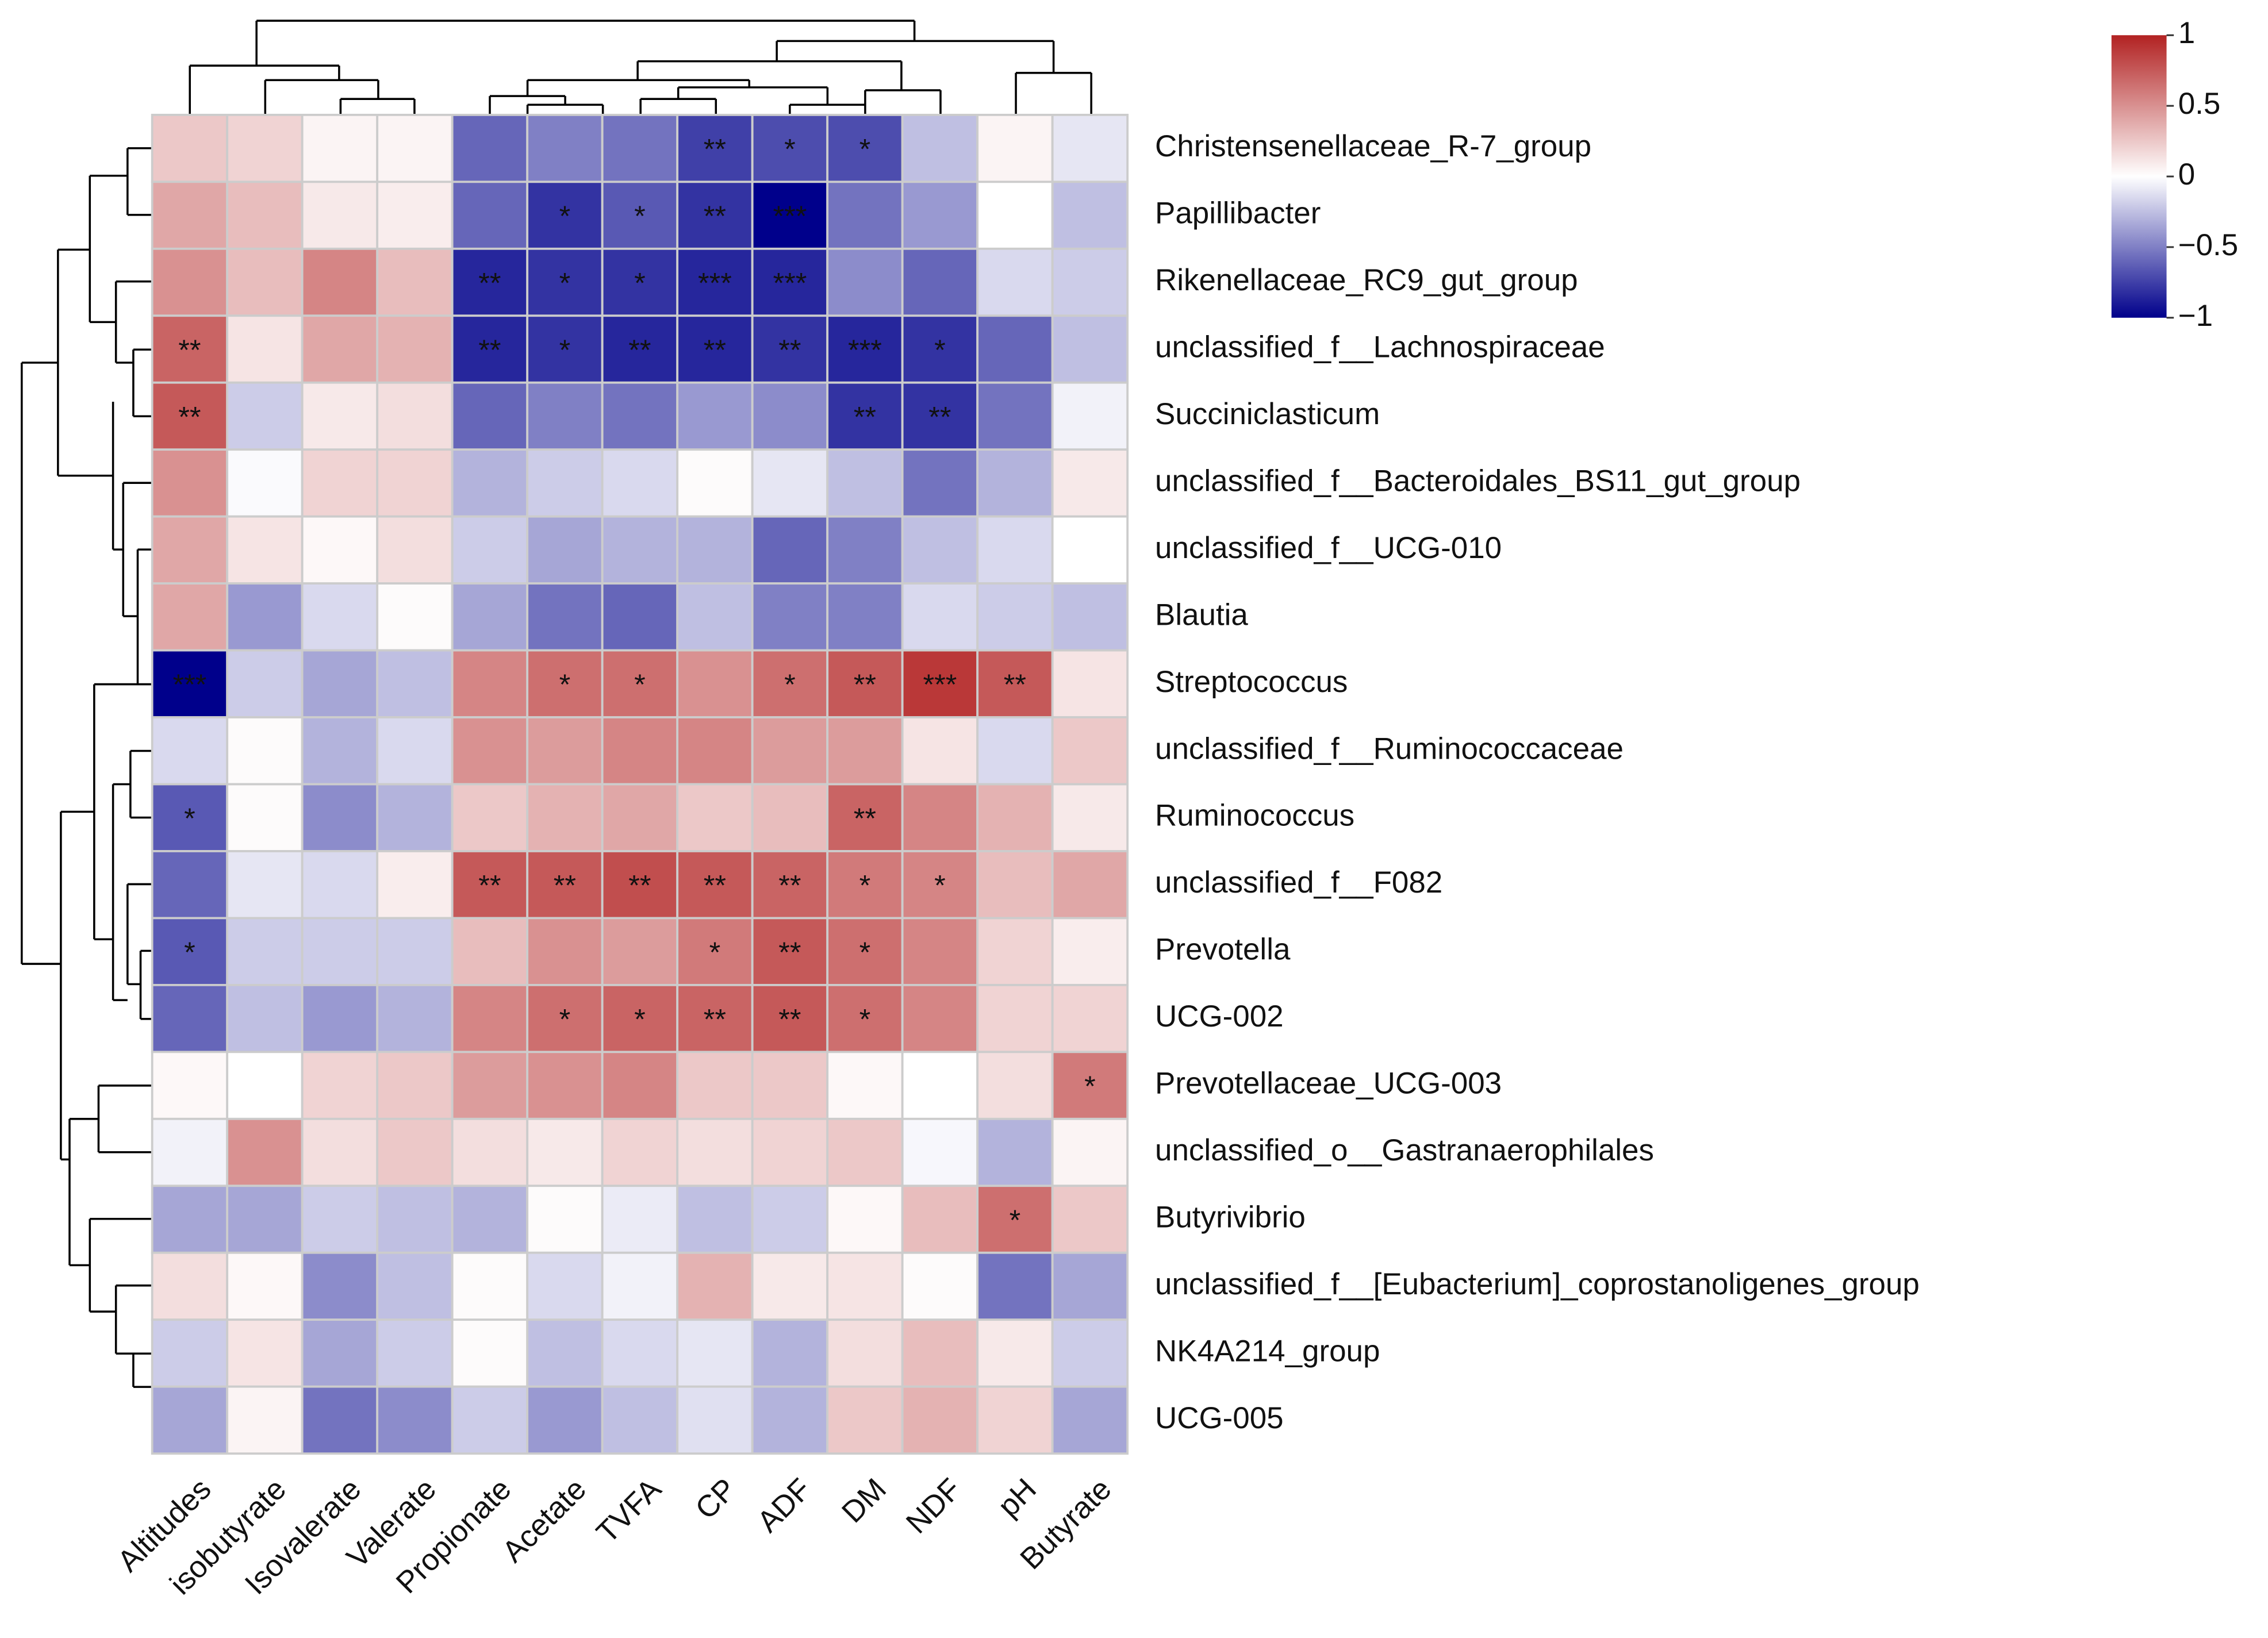 The width and height of the screenshot is (2268, 1638). I want to click on colorbar-tick-label: 1, so click(2186, 33).